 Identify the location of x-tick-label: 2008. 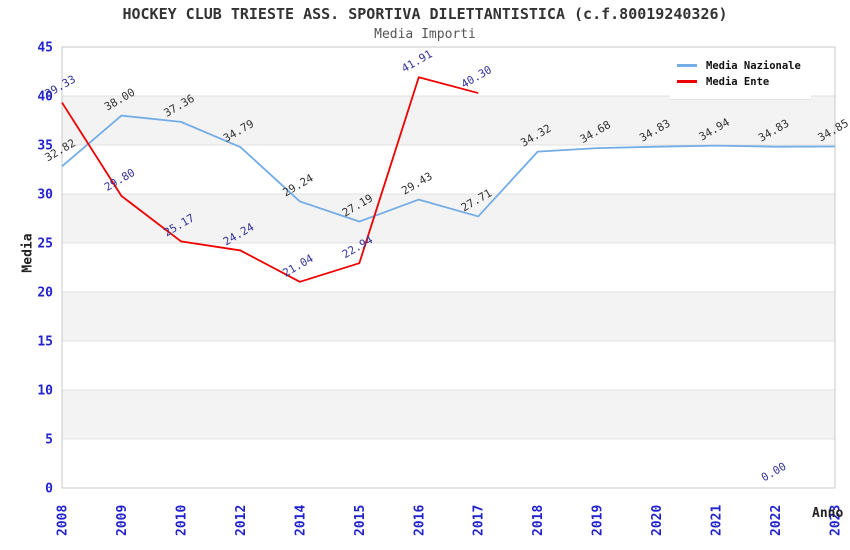
(63, 520).